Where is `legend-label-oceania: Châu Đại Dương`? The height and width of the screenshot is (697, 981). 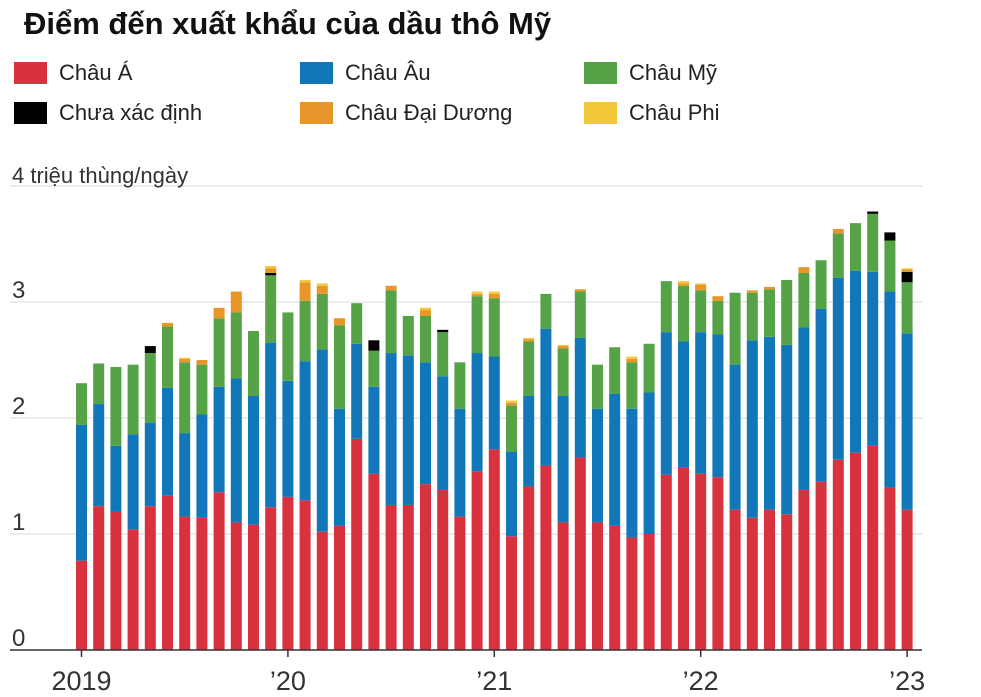
legend-label-oceania: Châu Đại Dương is located at coordinates (429, 112).